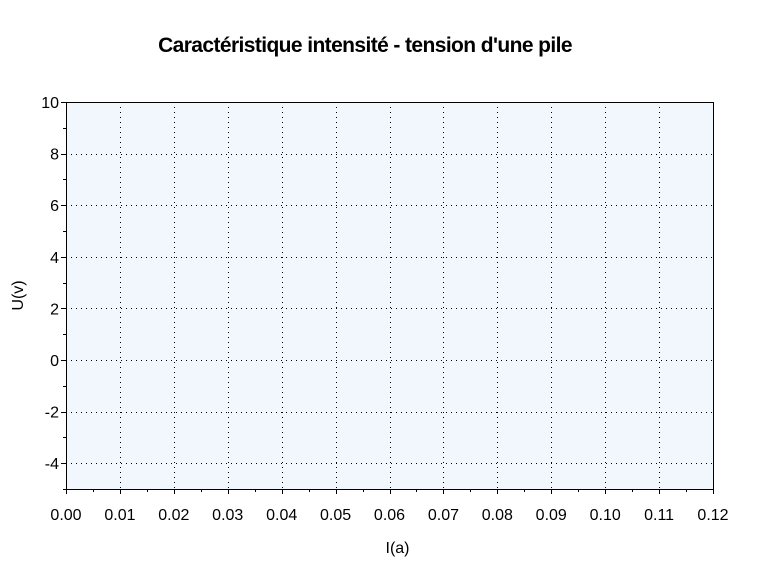 This screenshot has height=568, width=757. I want to click on x-tick-label: 0.10, so click(605, 515).